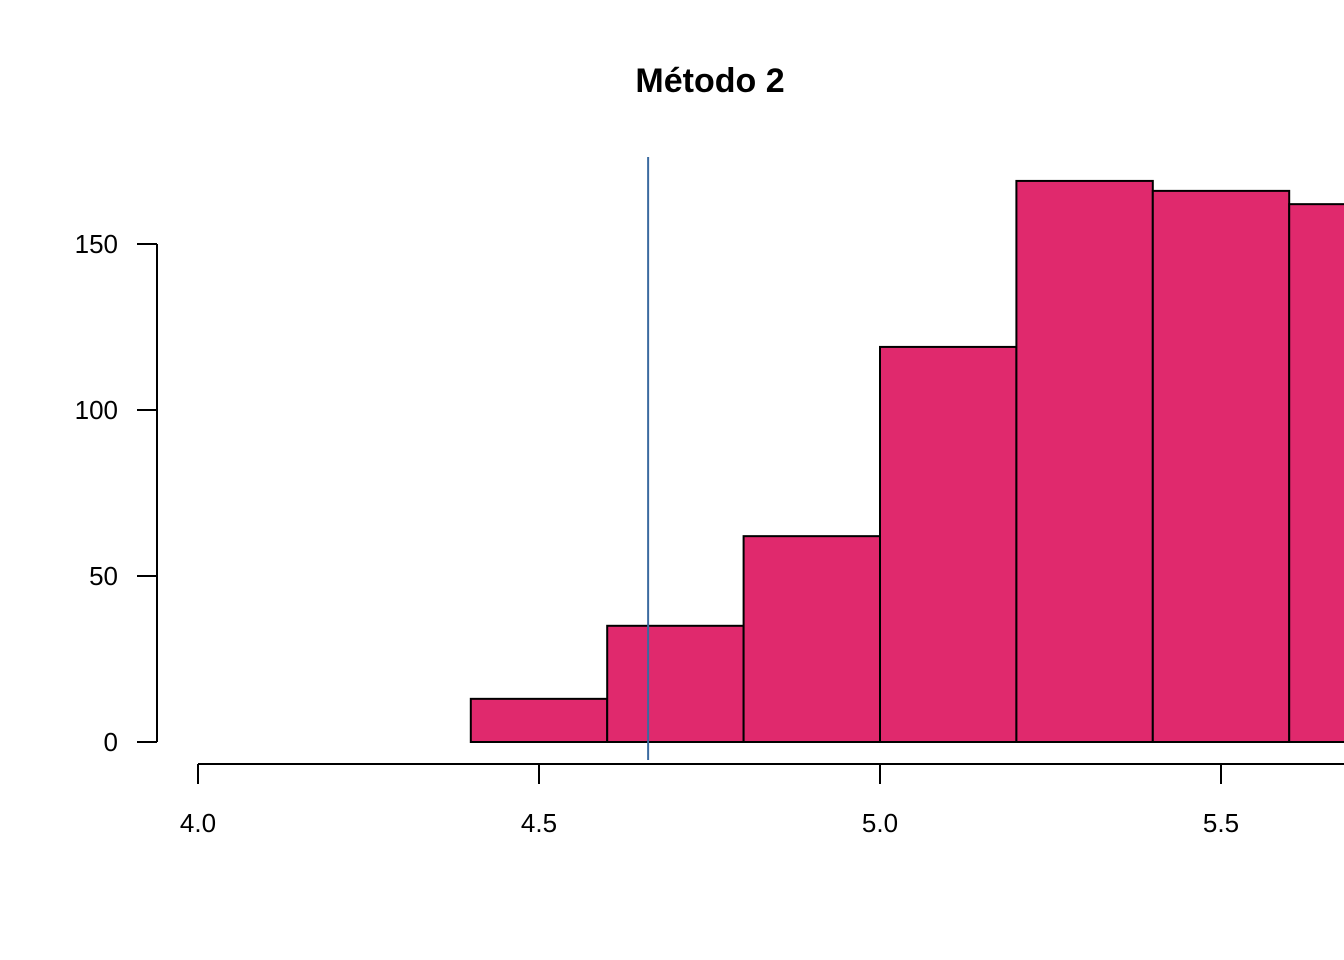 The height and width of the screenshot is (960, 1344). Describe the element at coordinates (111, 742) in the screenshot. I see `y-tick-label: 0` at that location.